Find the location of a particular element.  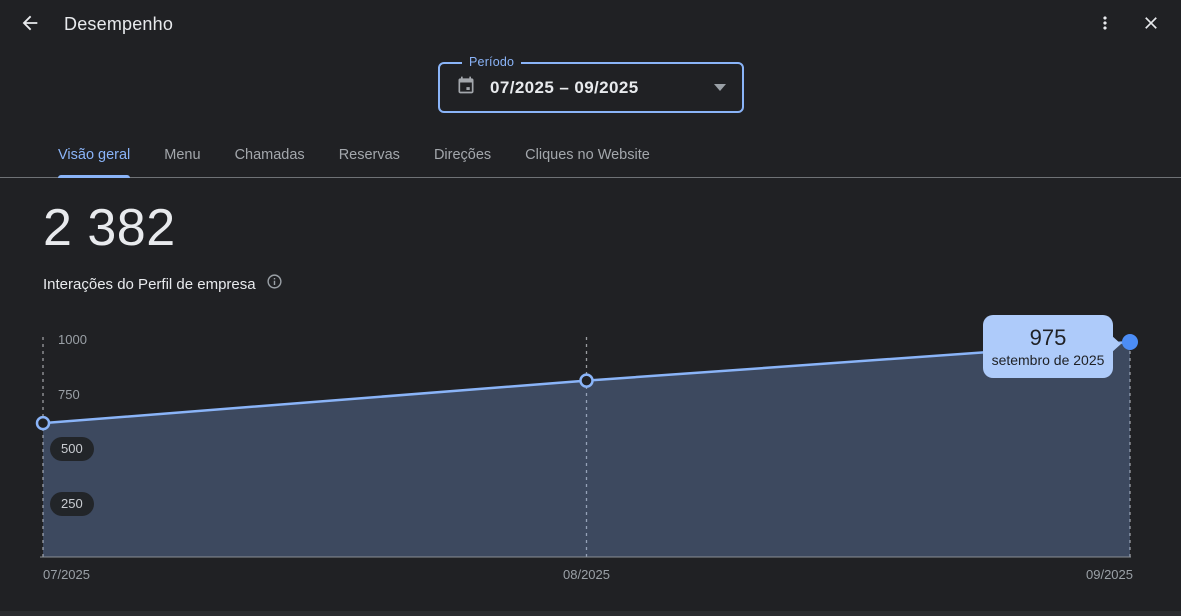

caret-down-icon is located at coordinates (720, 87).